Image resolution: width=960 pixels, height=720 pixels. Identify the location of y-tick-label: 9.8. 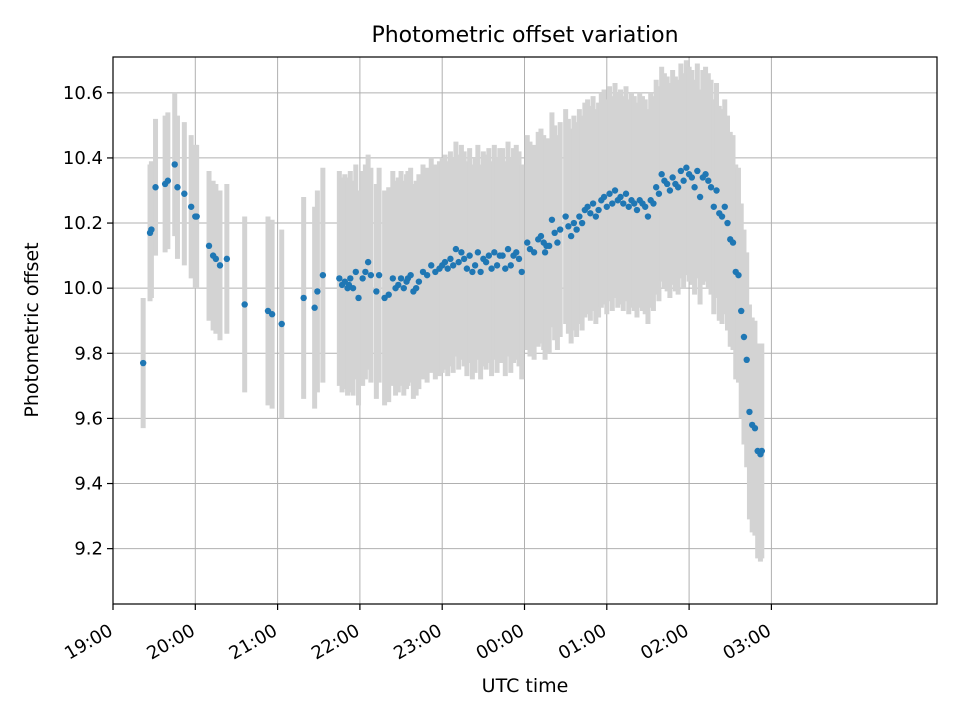
(88, 353).